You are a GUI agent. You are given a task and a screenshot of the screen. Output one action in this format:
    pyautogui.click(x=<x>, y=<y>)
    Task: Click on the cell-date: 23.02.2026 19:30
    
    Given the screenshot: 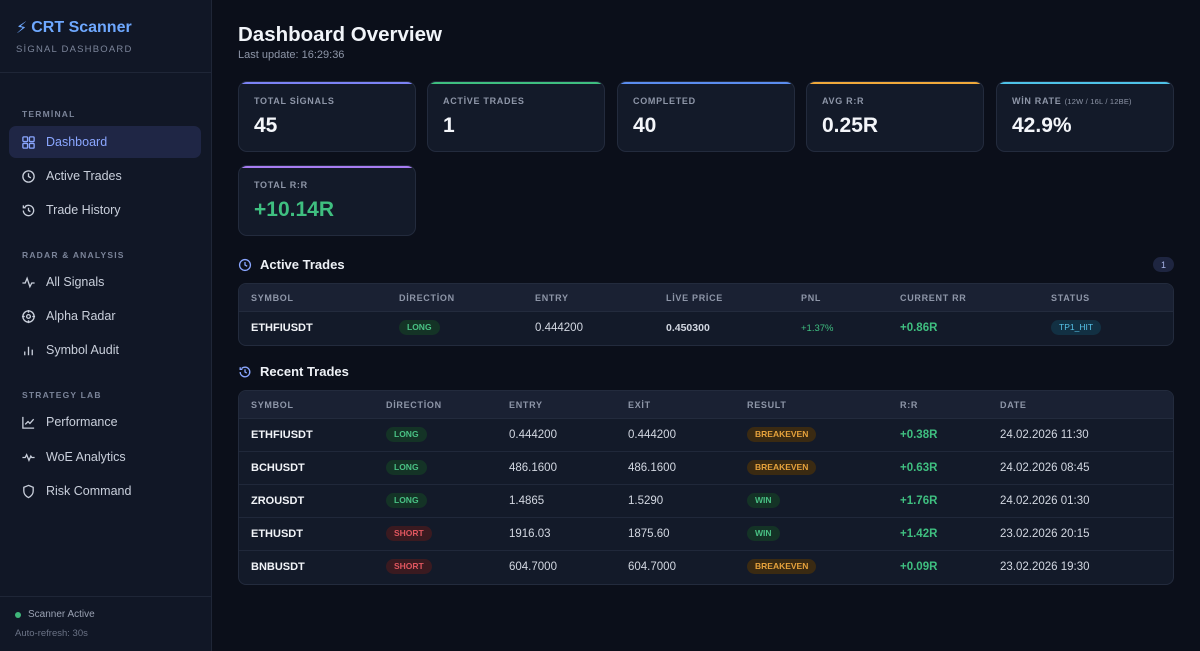 What is the action you would take?
    pyautogui.click(x=1045, y=567)
    